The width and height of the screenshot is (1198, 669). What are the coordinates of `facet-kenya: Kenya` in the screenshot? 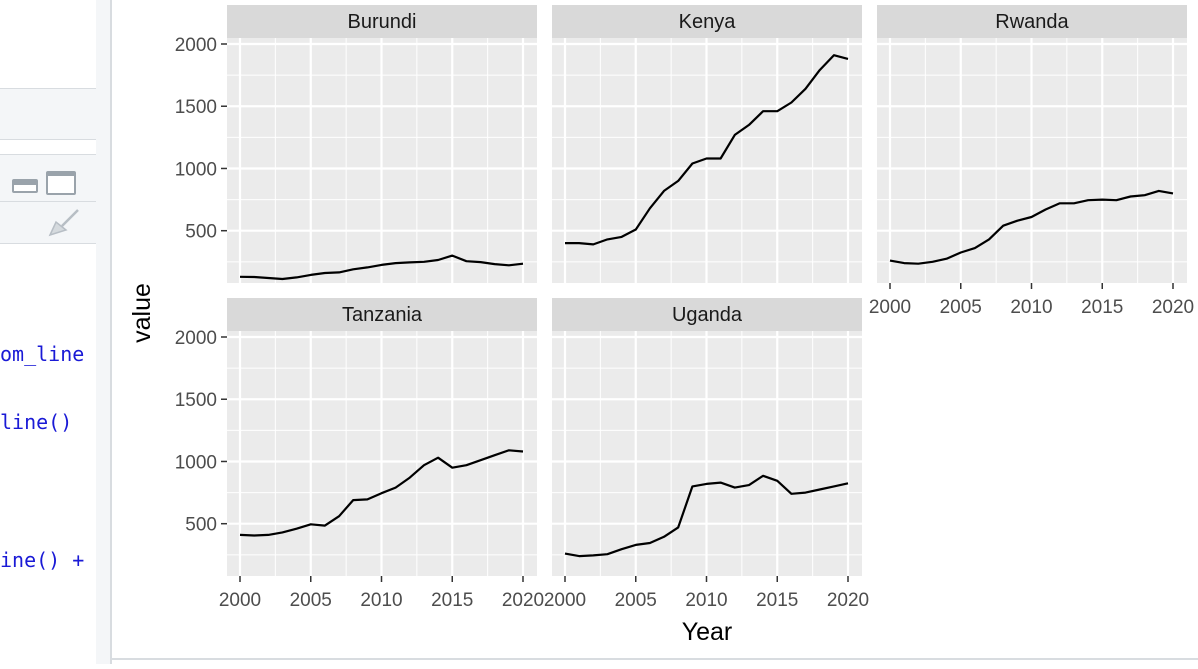 It's located at (707, 144).